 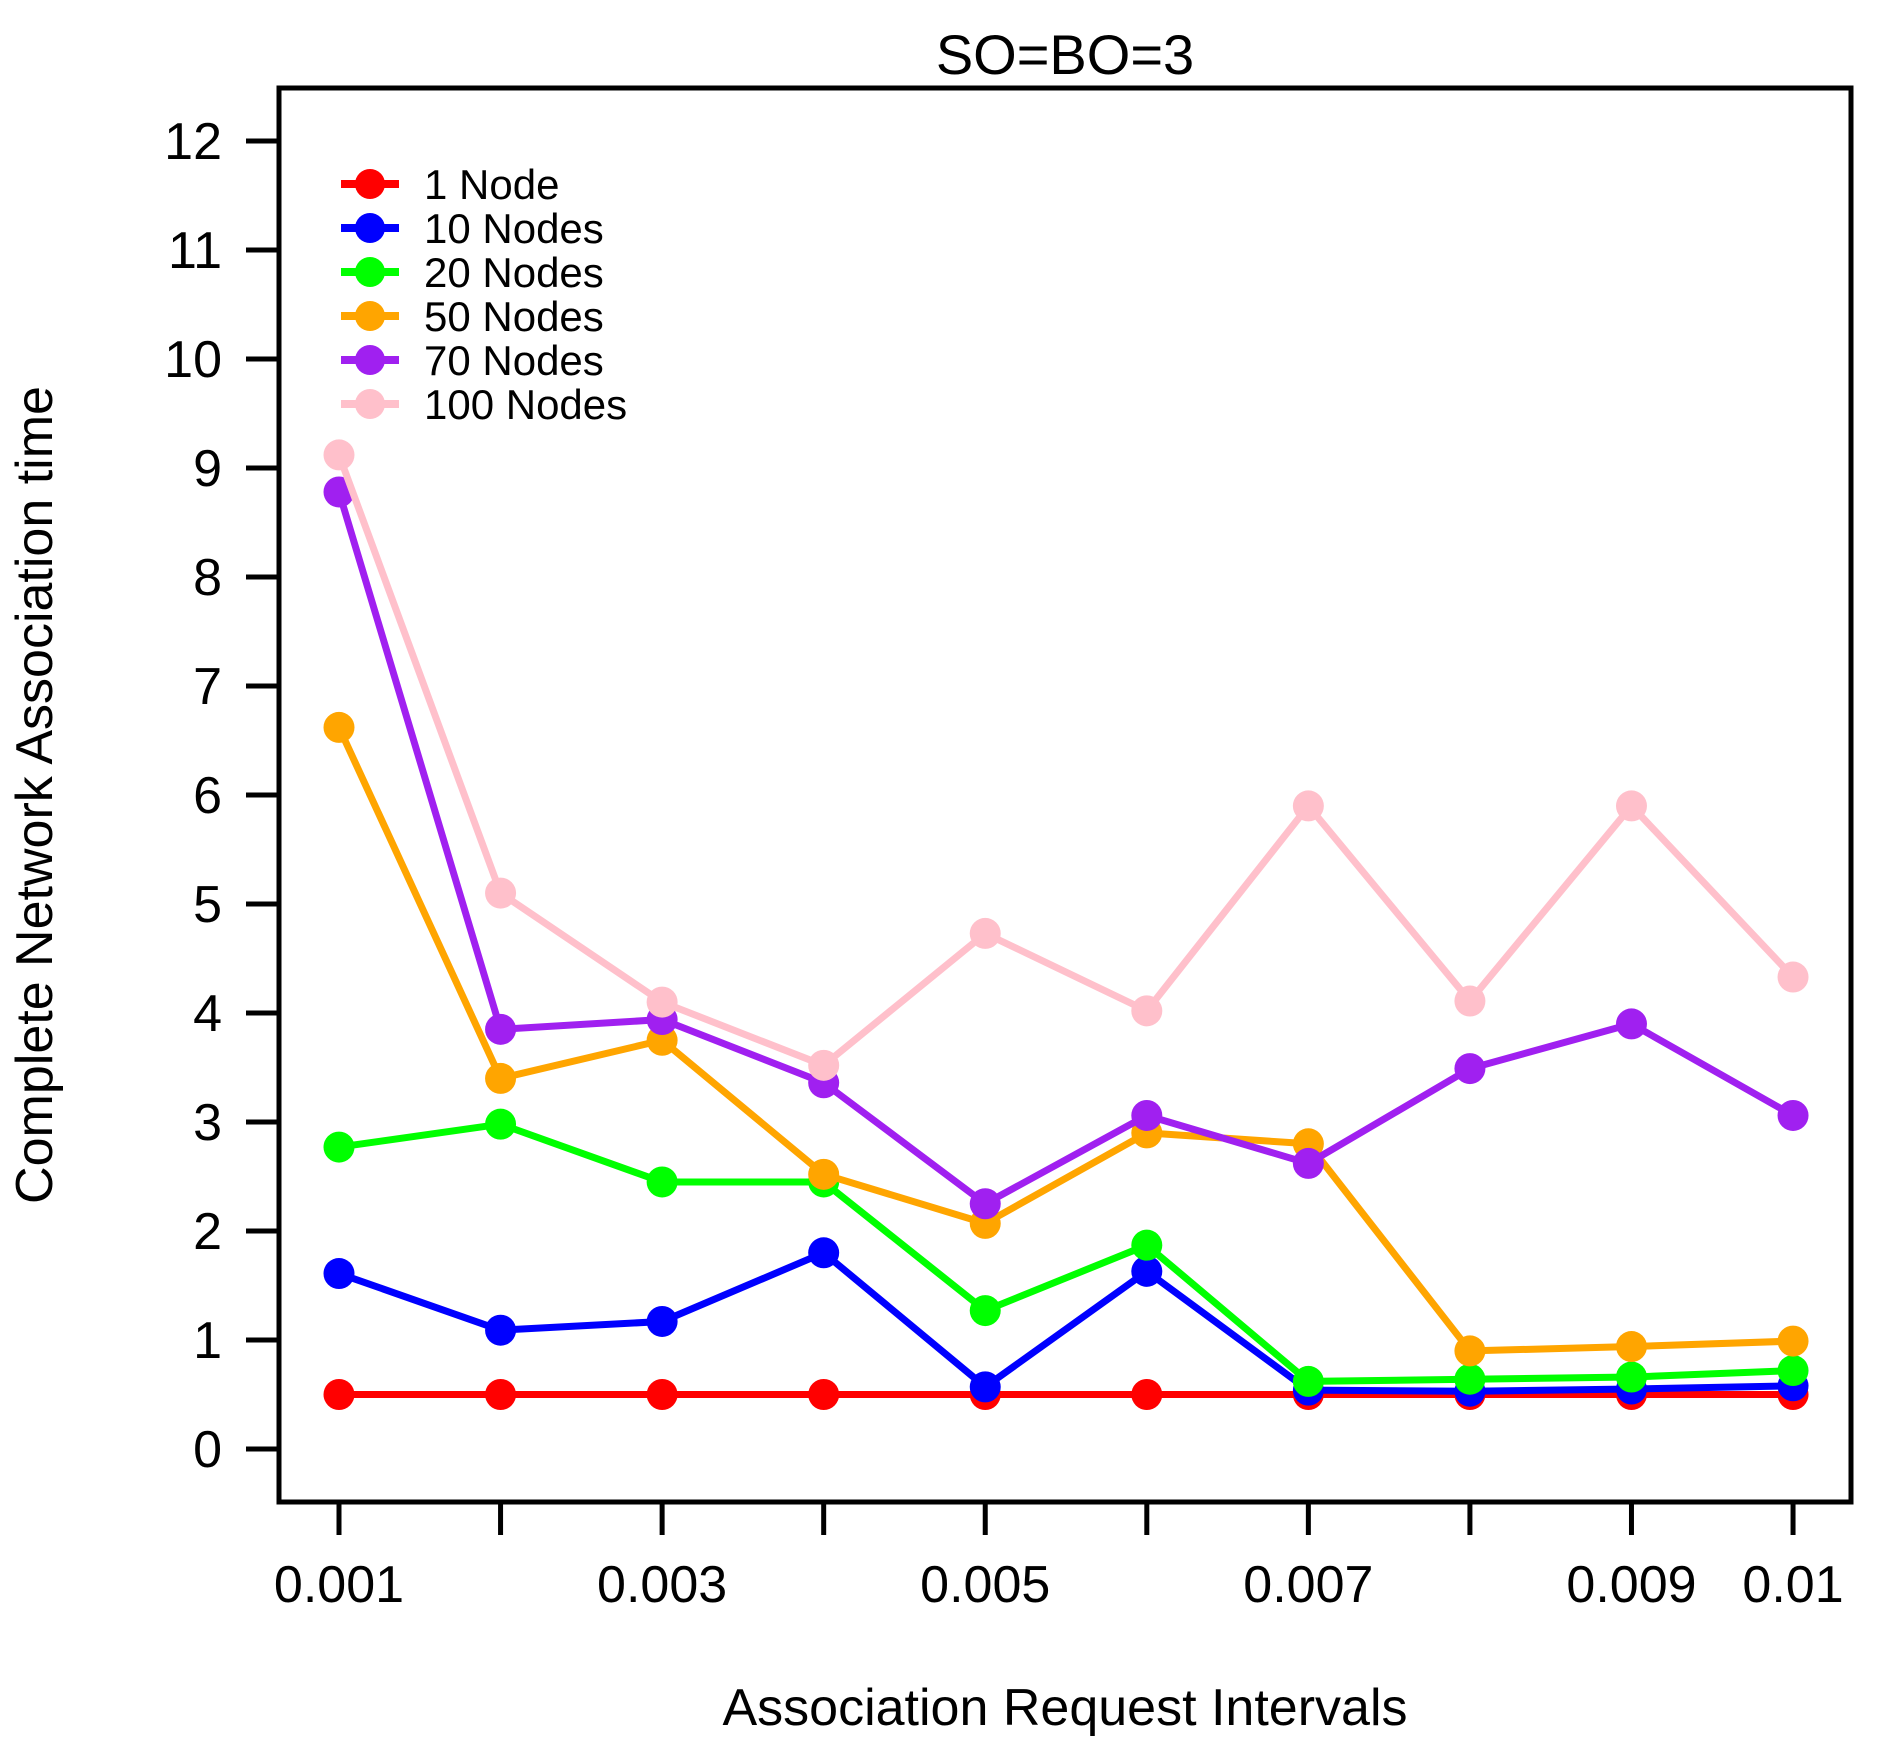 I want to click on x-axis-ticks: 0.001 0.003 0.005 0.007 0.009 0.01, so click(x=1059, y=1558).